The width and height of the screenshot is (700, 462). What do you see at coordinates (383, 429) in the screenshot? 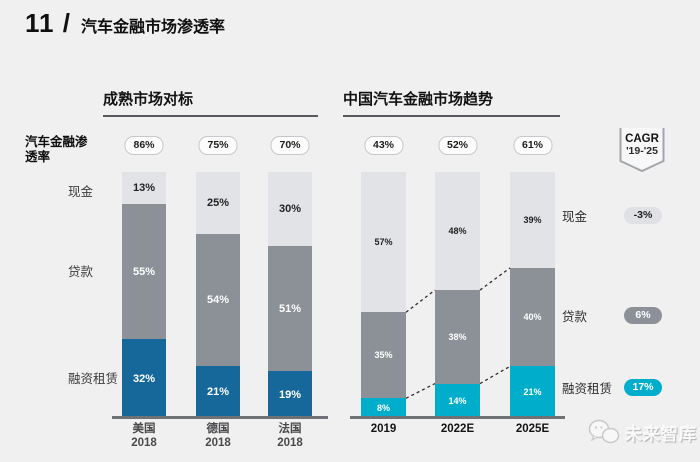
I see `x-axis-label: 2019` at bounding box center [383, 429].